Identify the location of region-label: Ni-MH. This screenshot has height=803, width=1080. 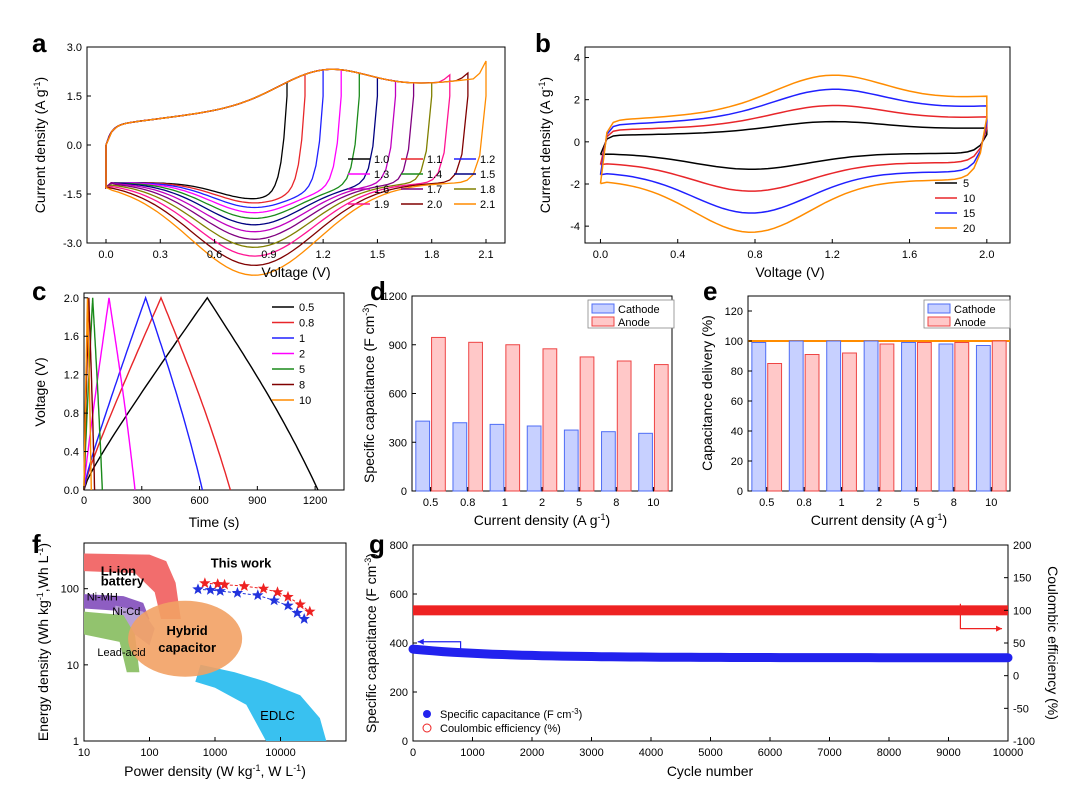
(102, 597).